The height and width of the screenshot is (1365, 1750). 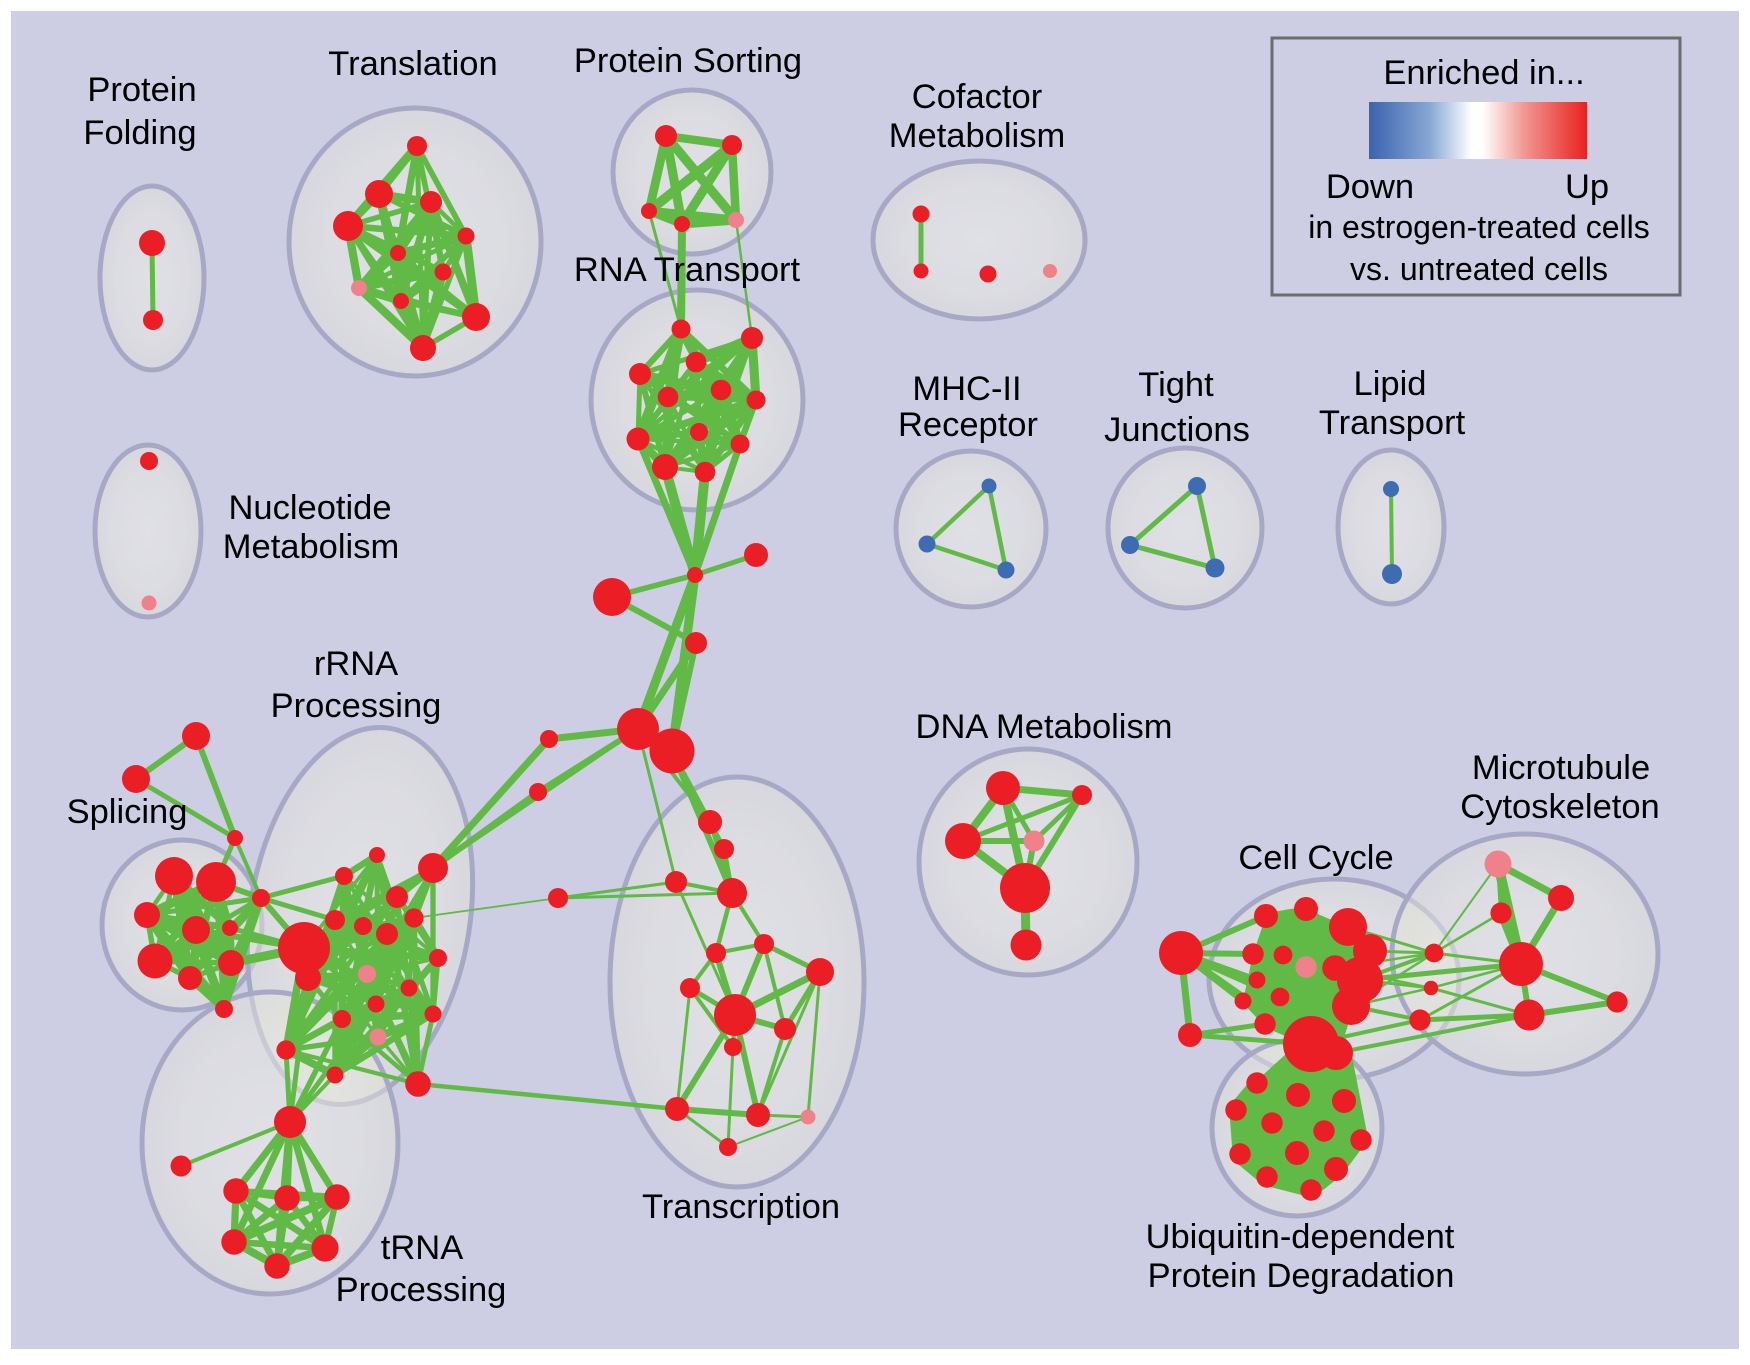 I want to click on svg-text: Splicing, so click(x=127, y=812).